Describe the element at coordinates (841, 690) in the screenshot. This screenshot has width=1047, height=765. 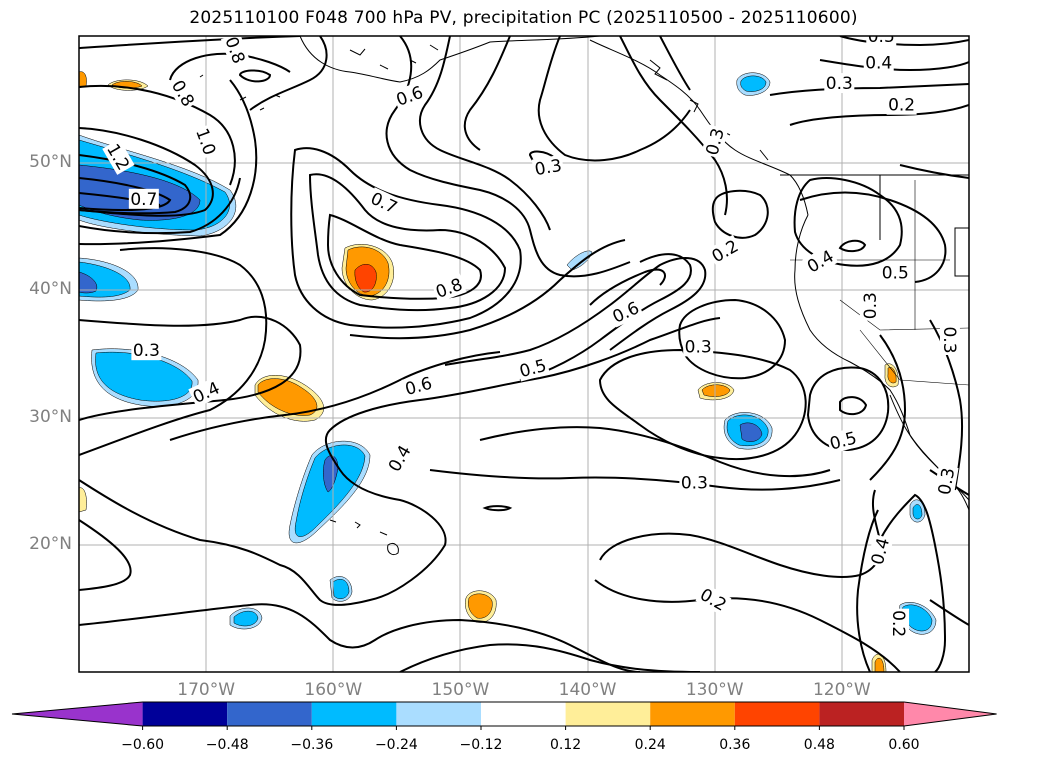
I see `lon-tick-label: 120°W` at that location.